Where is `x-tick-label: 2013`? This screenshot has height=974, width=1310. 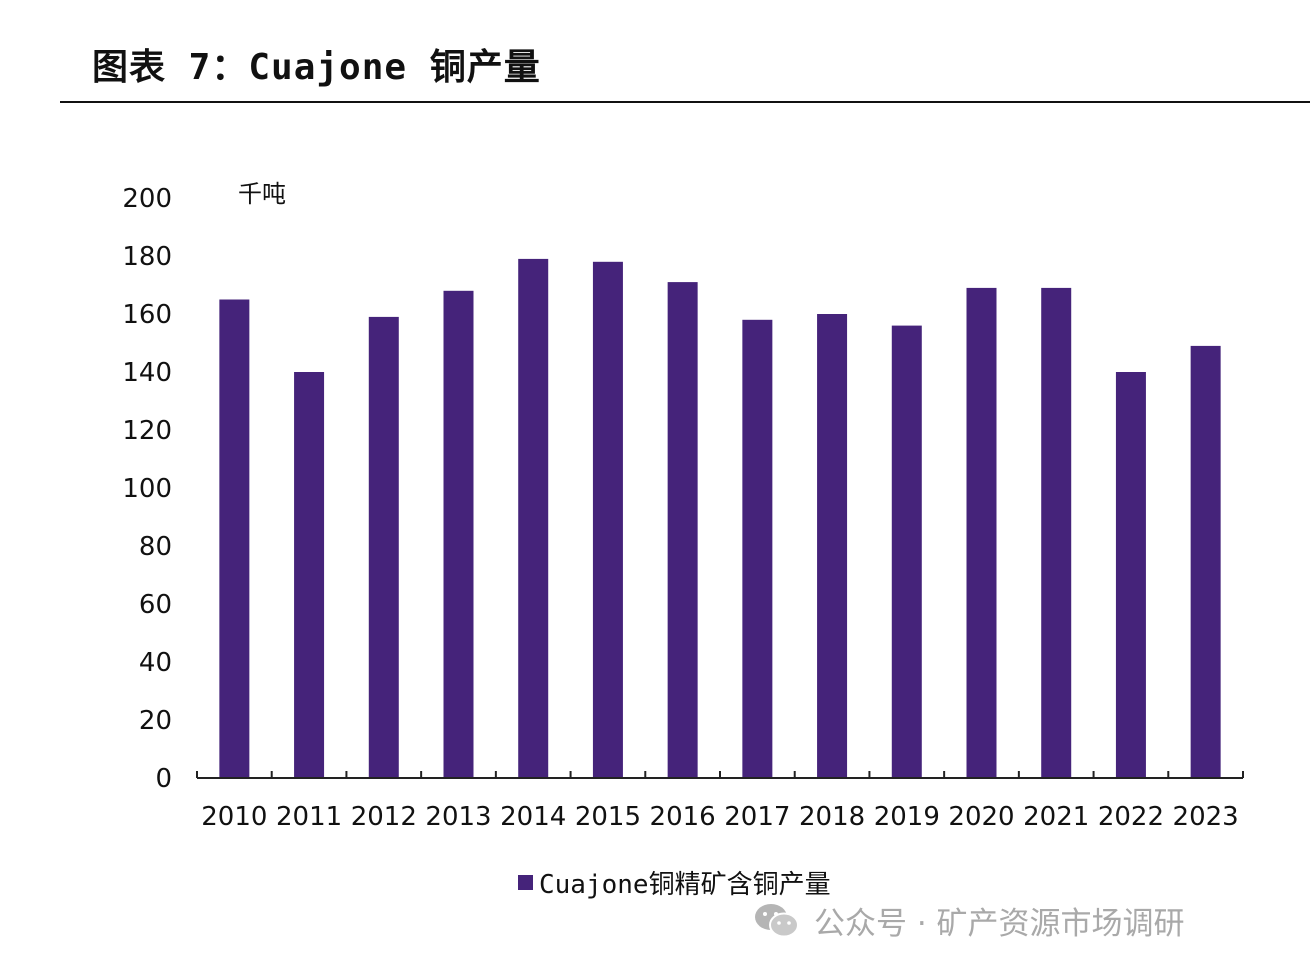
x-tick-label: 2013 is located at coordinates (458, 817).